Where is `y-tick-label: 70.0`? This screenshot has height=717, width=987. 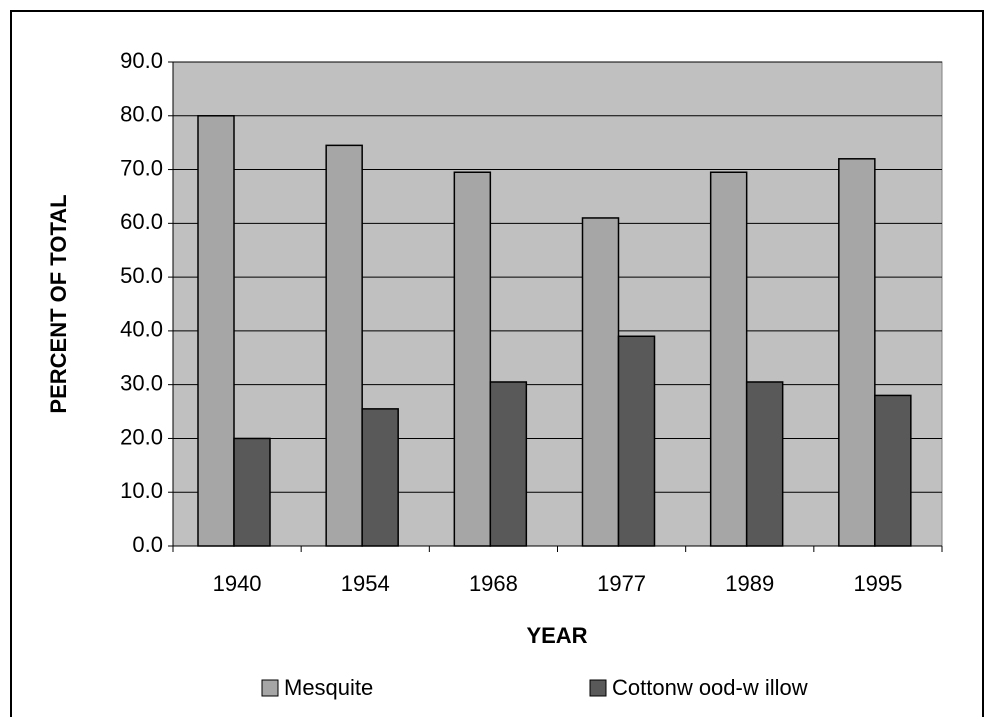 y-tick-label: 70.0 is located at coordinates (141, 167).